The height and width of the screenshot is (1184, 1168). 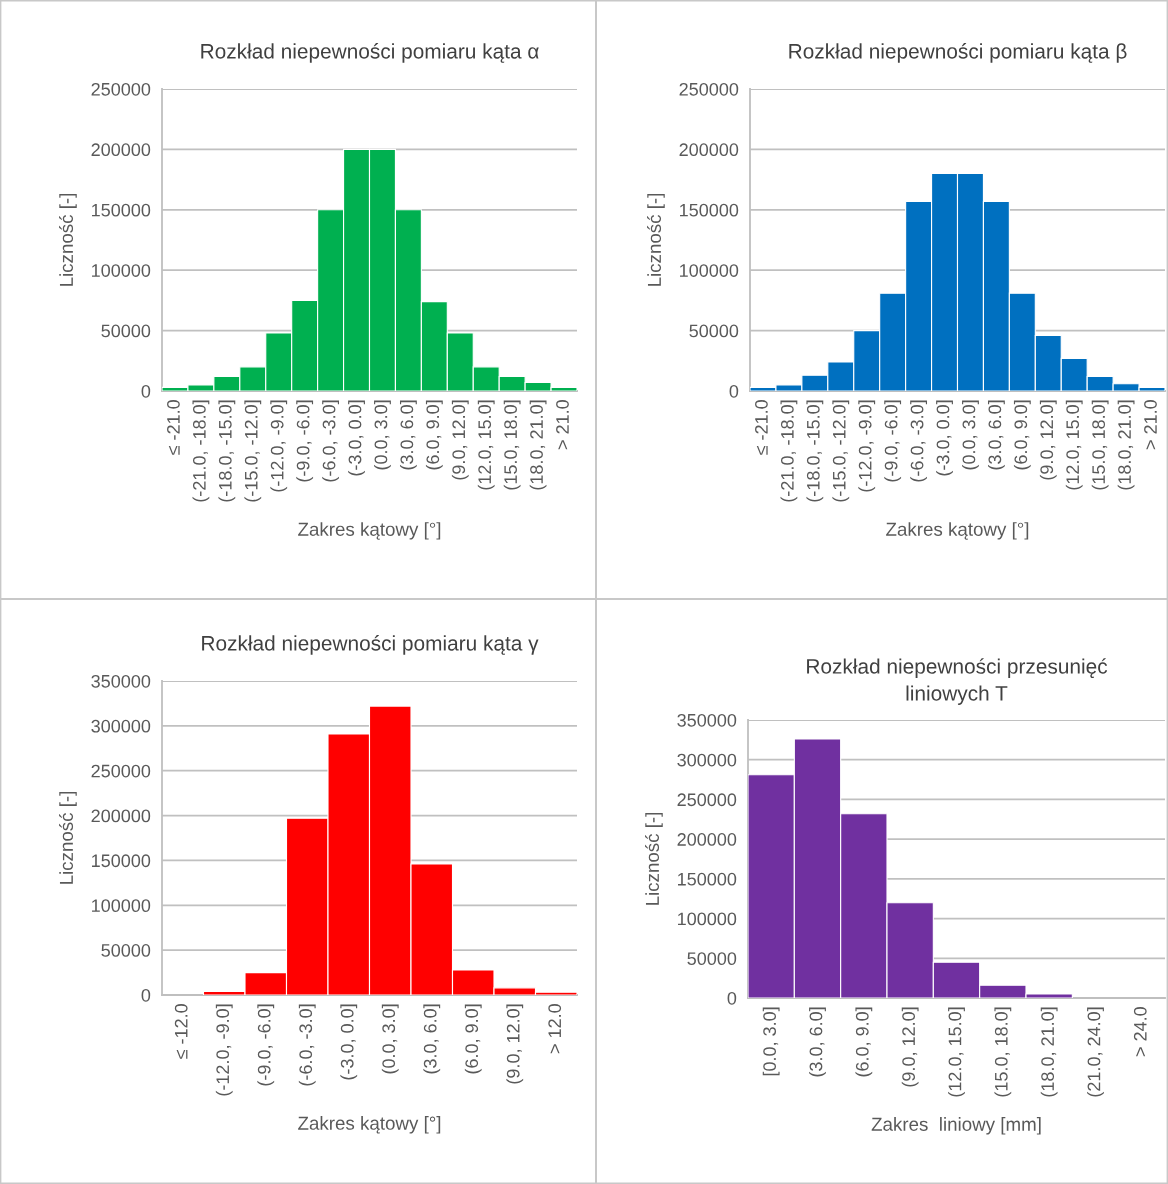 What do you see at coordinates (555, 1029) in the screenshot?
I see `x-tick-label: > 12.0` at bounding box center [555, 1029].